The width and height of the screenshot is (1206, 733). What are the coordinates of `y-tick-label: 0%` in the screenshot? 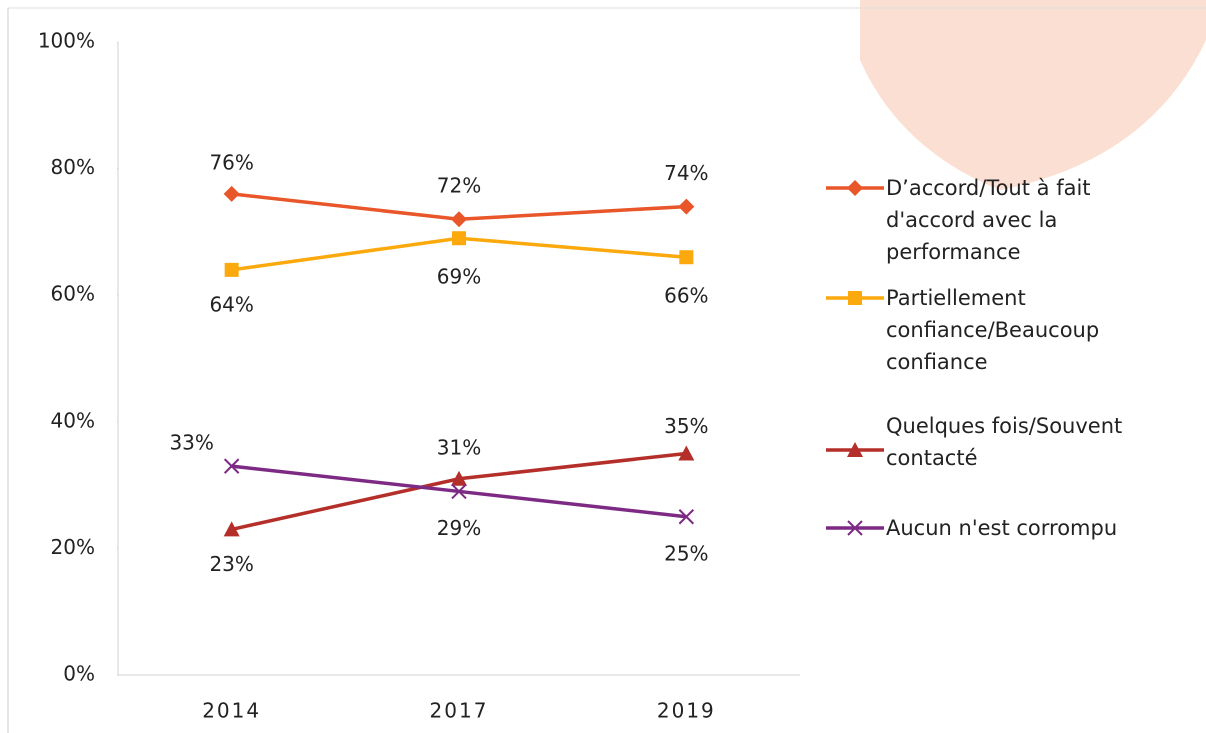 It's located at (79, 674).